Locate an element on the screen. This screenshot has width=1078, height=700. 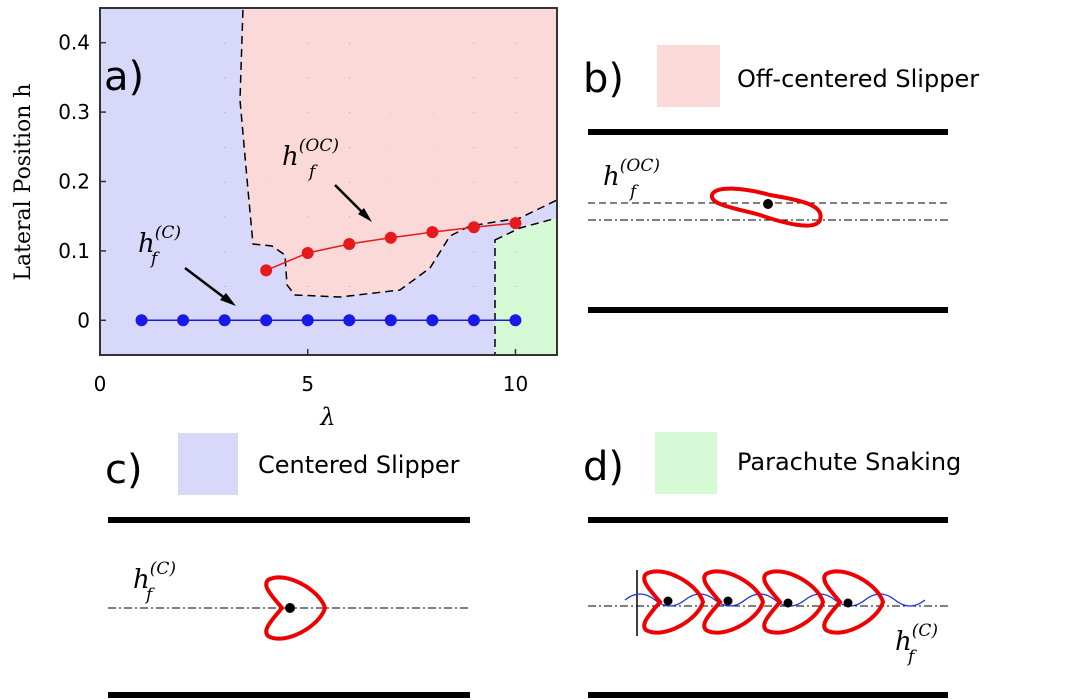
legend-label: Centered Slipper is located at coordinates (359, 465).